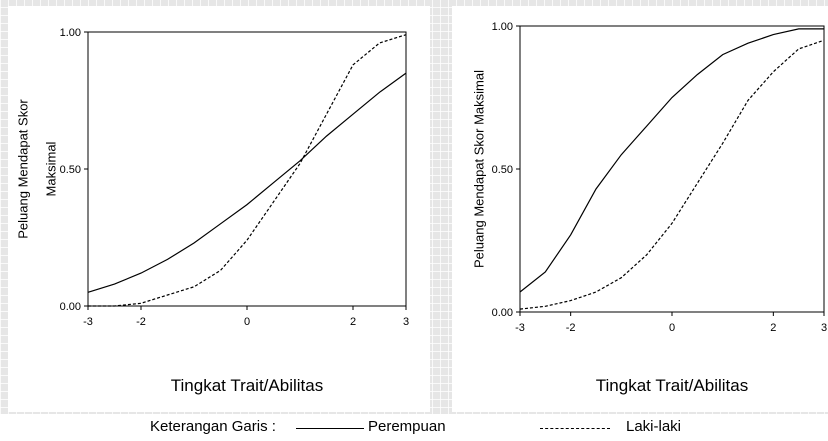 Image resolution: width=828 pixels, height=441 pixels. Describe the element at coordinates (51, 168) in the screenshot. I see `y-axis-label: Maksimal` at that location.